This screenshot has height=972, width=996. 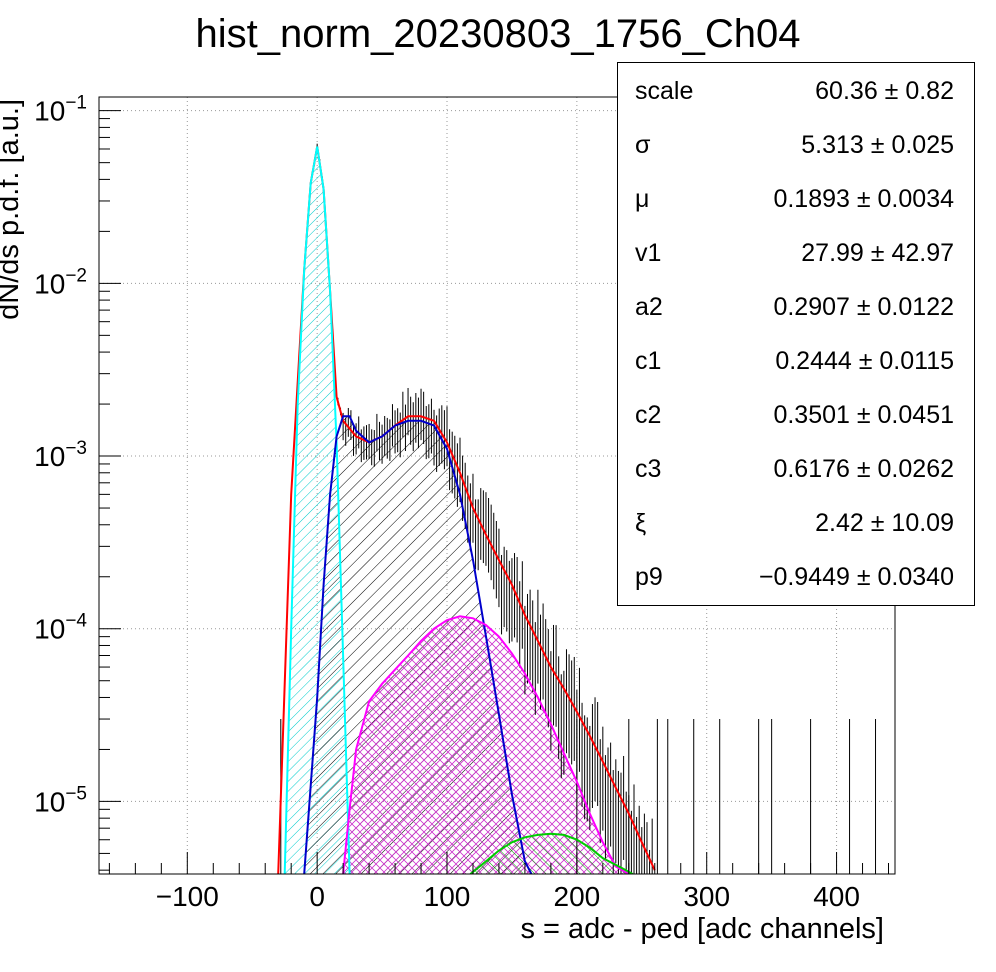 I want to click on chart-title: hist_norm_20230803_1756_Ch04, so click(x=498, y=34).